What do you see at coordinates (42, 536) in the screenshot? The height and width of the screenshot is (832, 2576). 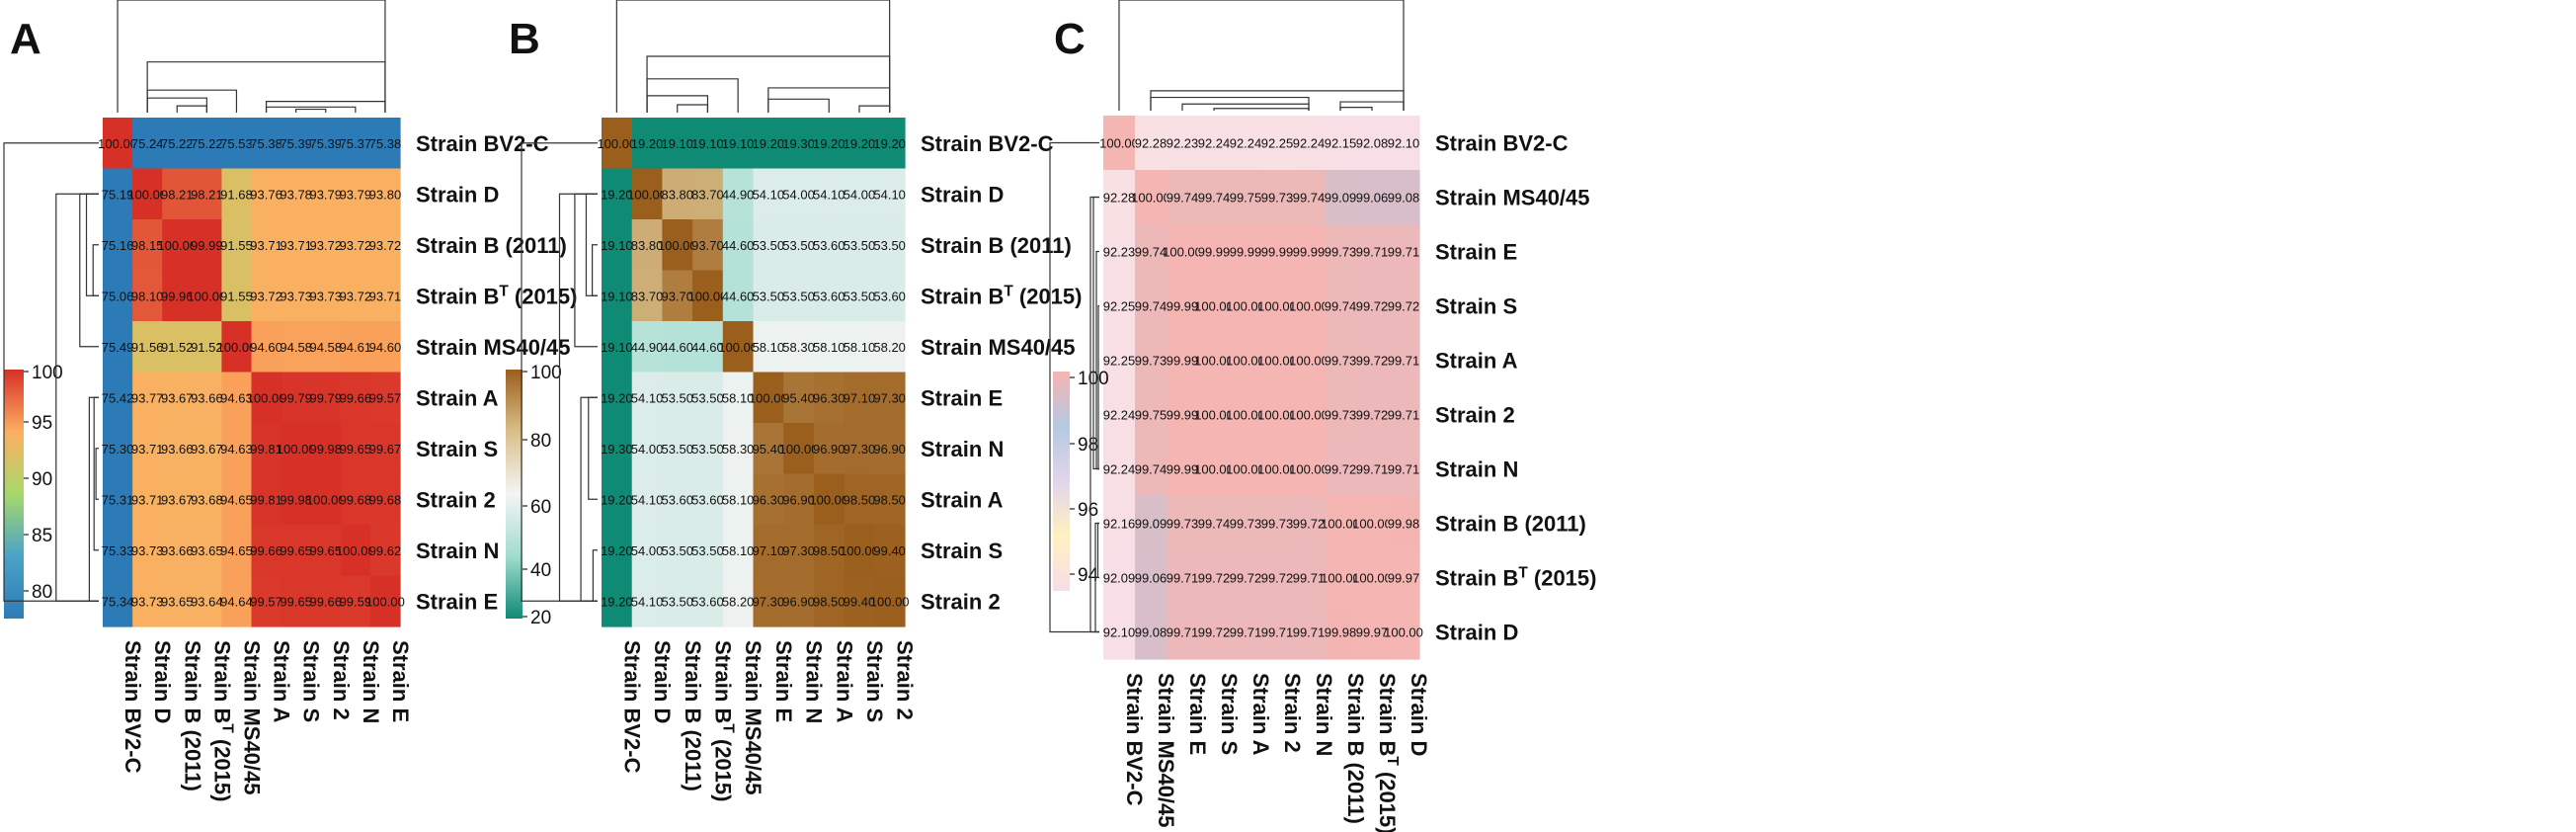 I see `colorbar-tick-label: 85` at bounding box center [42, 536].